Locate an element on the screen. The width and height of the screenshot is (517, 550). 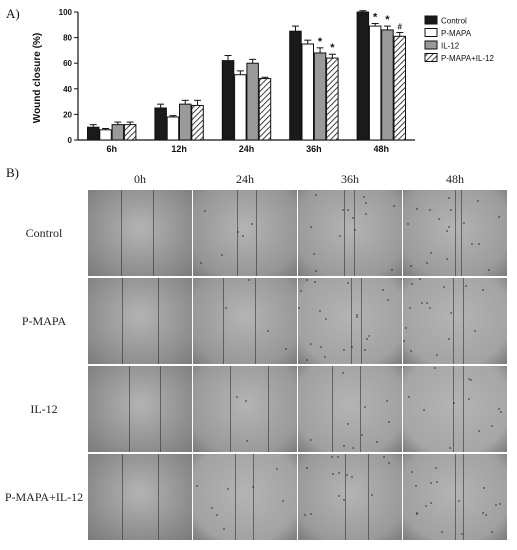
bar-36h-P-MAPA is located at coordinates (307, 92).